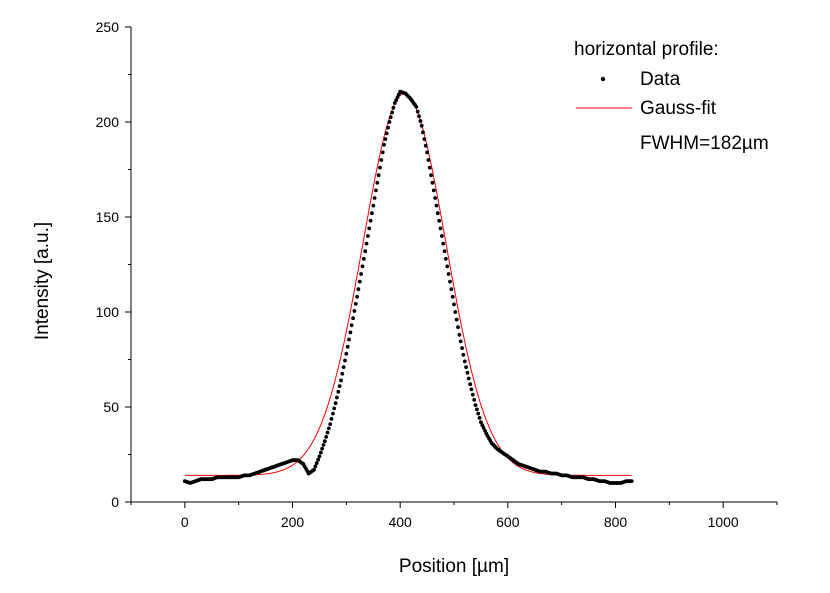 The width and height of the screenshot is (830, 593). Describe the element at coordinates (603, 79) in the screenshot. I see `legend-data-marker` at that location.